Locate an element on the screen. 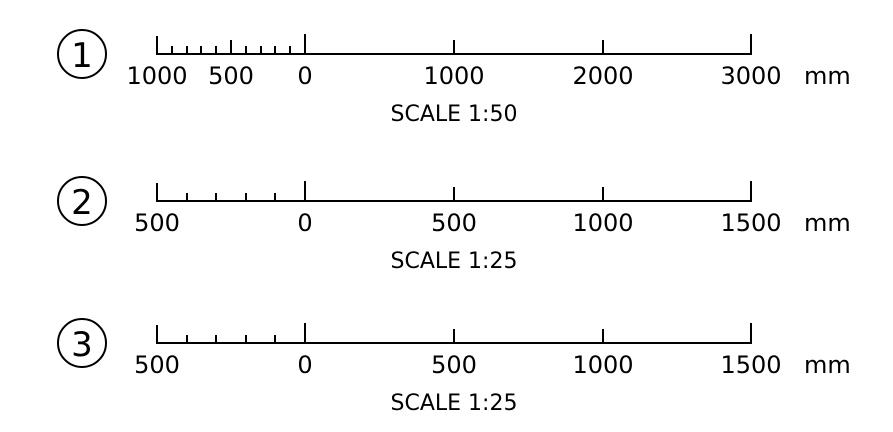 The height and width of the screenshot is (432, 893). scale-bar-number: 3 is located at coordinates (82, 345).